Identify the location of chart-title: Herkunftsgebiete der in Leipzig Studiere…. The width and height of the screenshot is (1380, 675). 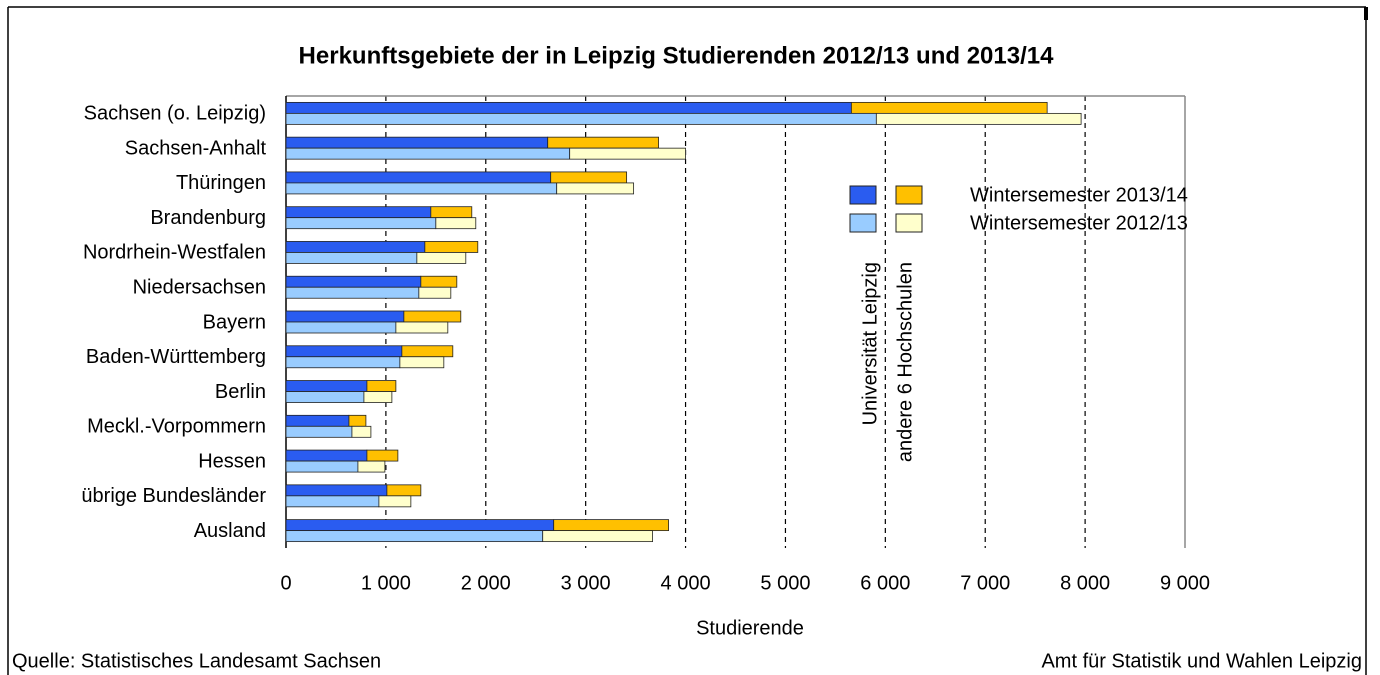
(677, 55).